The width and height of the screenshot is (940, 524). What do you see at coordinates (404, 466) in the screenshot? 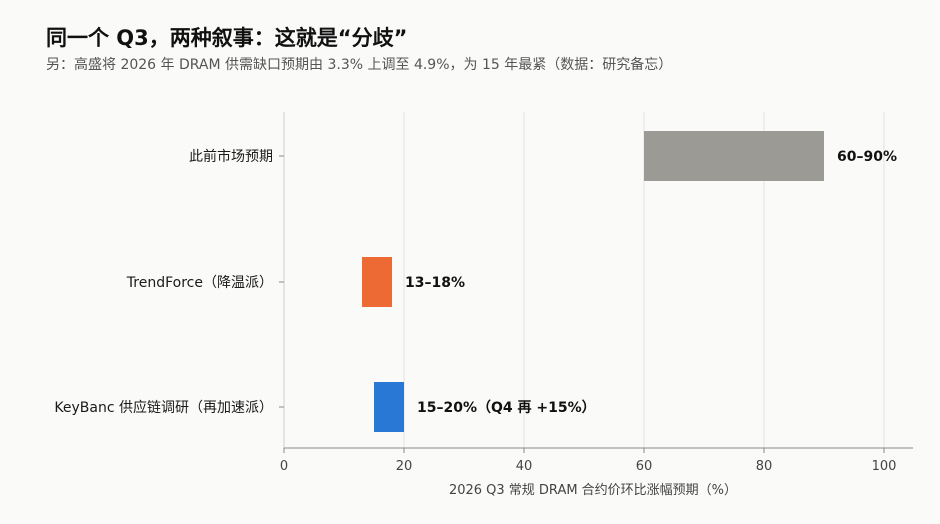
I see `x-tick-label: 20` at bounding box center [404, 466].